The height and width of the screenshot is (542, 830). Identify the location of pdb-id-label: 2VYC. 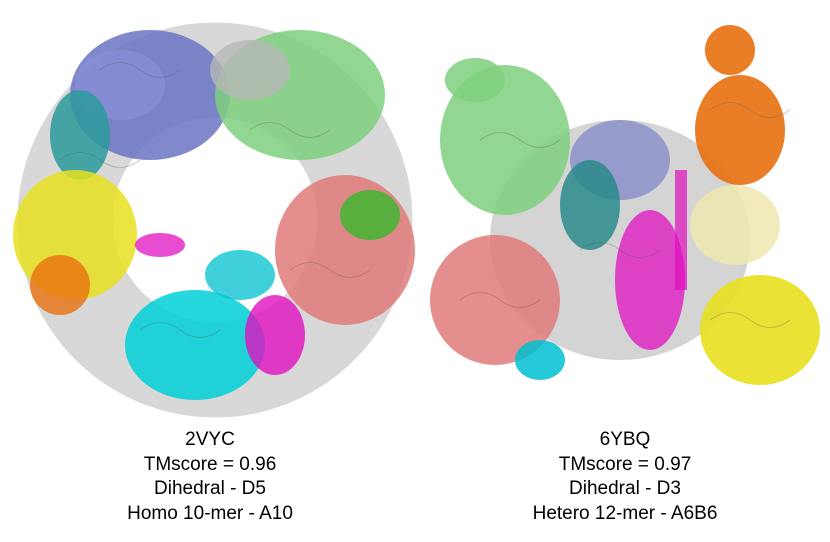
(210, 439).